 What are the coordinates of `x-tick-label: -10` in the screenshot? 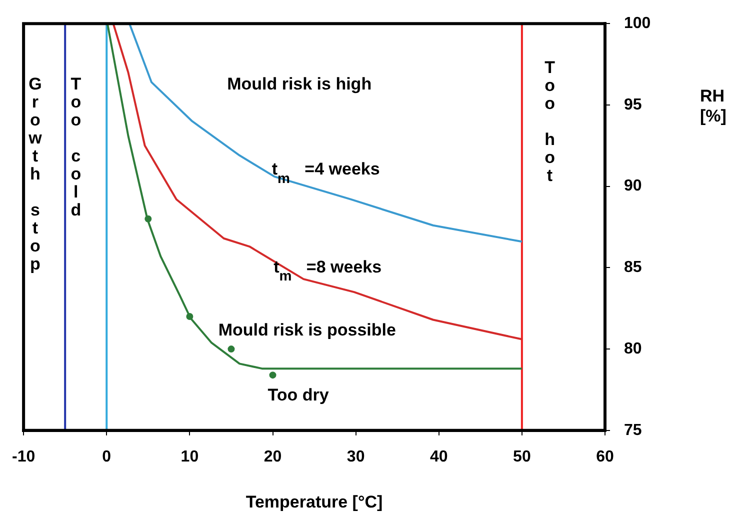 It's located at (24, 457).